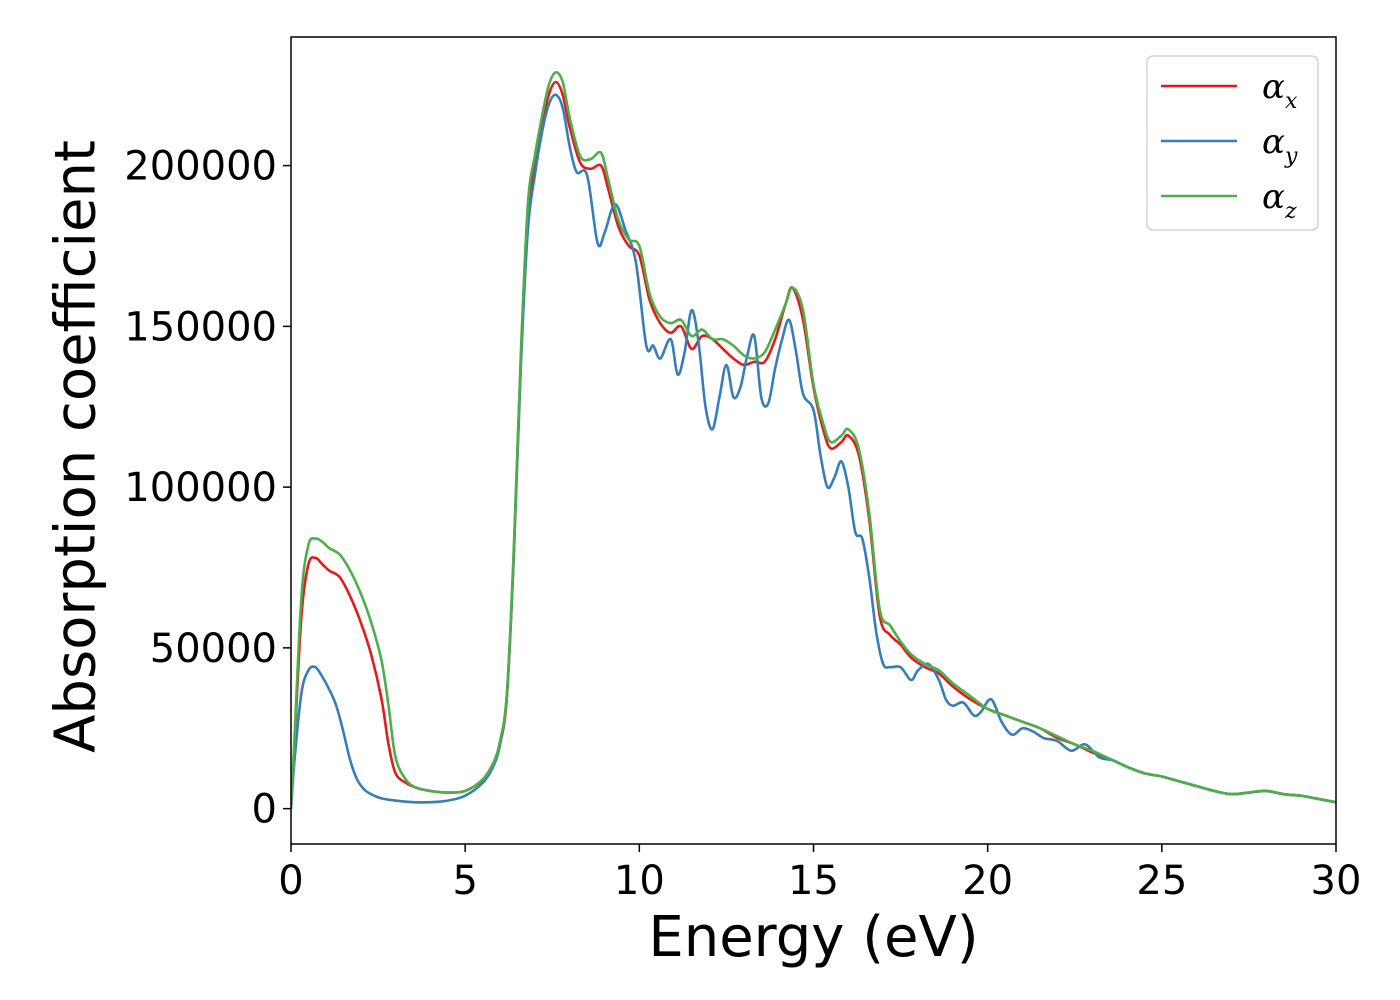  What do you see at coordinates (1279, 200) in the screenshot?
I see `legend-label-z: αz` at bounding box center [1279, 200].